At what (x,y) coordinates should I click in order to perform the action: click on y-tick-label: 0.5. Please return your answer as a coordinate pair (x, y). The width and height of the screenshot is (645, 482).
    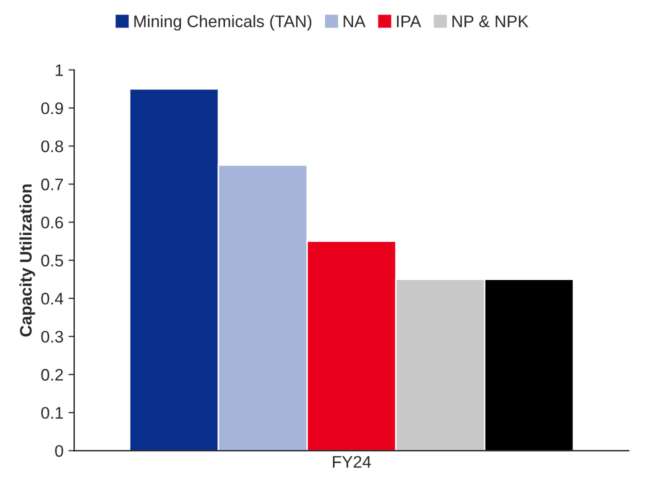
    Looking at the image, I should click on (52, 260).